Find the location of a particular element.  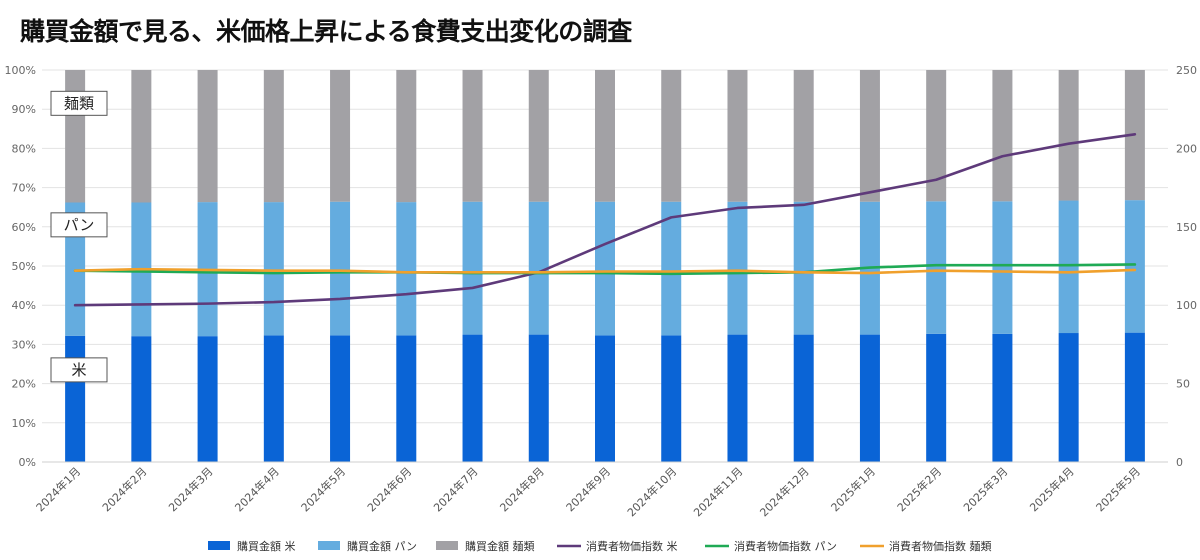

y-right-tick-label: 100 is located at coordinates (1186, 305).